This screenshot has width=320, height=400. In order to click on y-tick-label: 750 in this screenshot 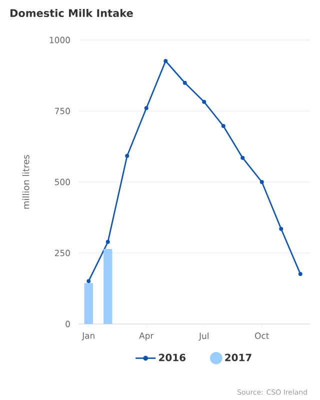, I will do `click(62, 111)`.